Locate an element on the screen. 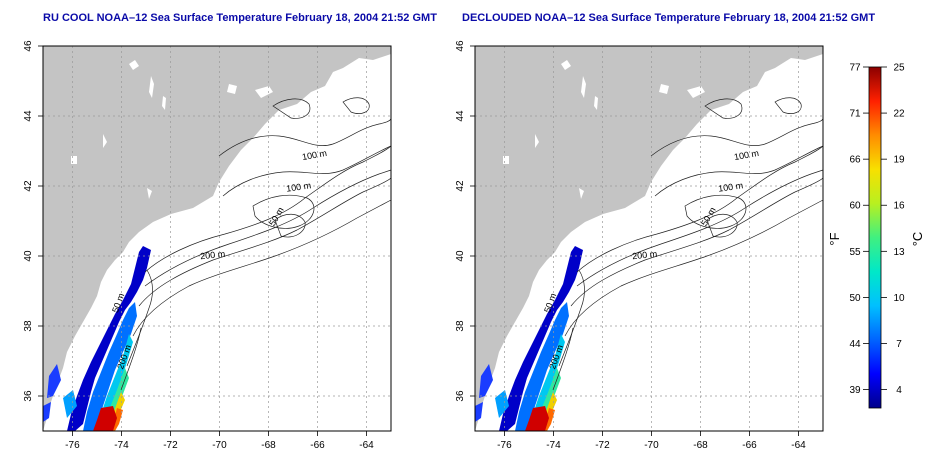  celsius-scale: 25 22 19 16 13 10 7 4 is located at coordinates (893, 229).